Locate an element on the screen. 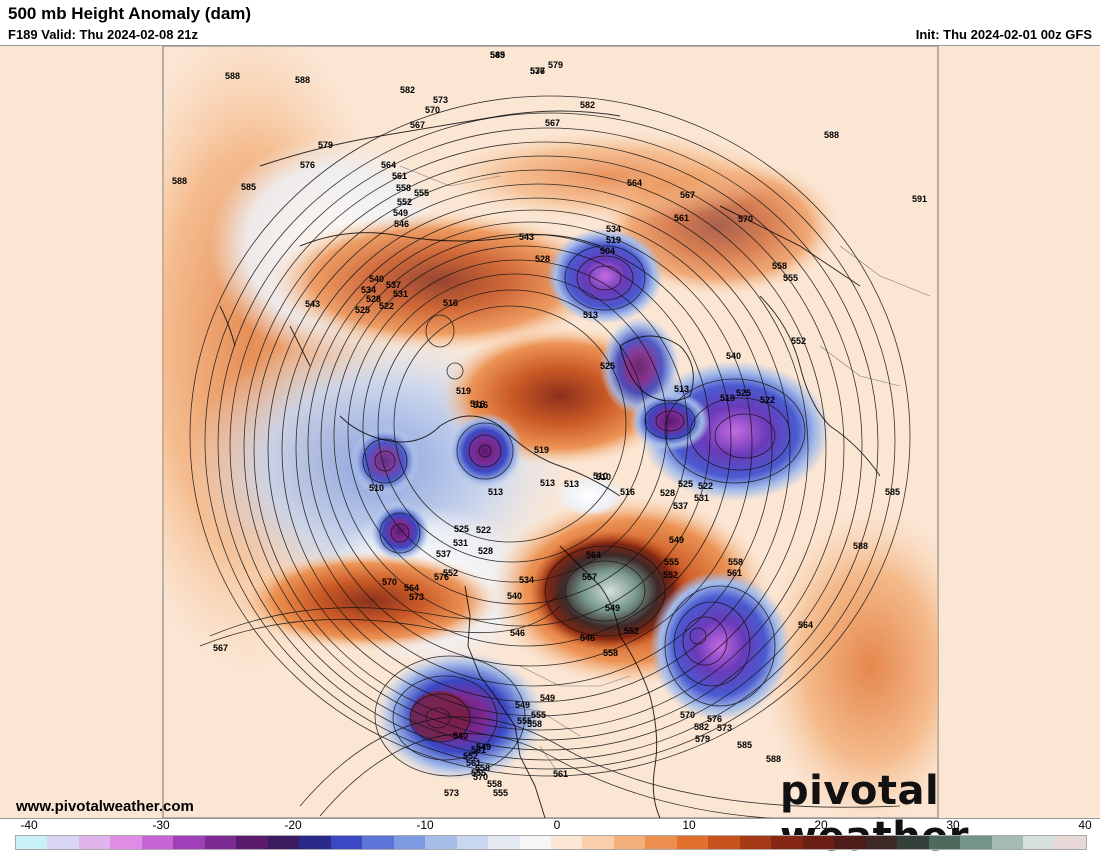 The image size is (1100, 860). contour-label: 534 is located at coordinates (526, 580).